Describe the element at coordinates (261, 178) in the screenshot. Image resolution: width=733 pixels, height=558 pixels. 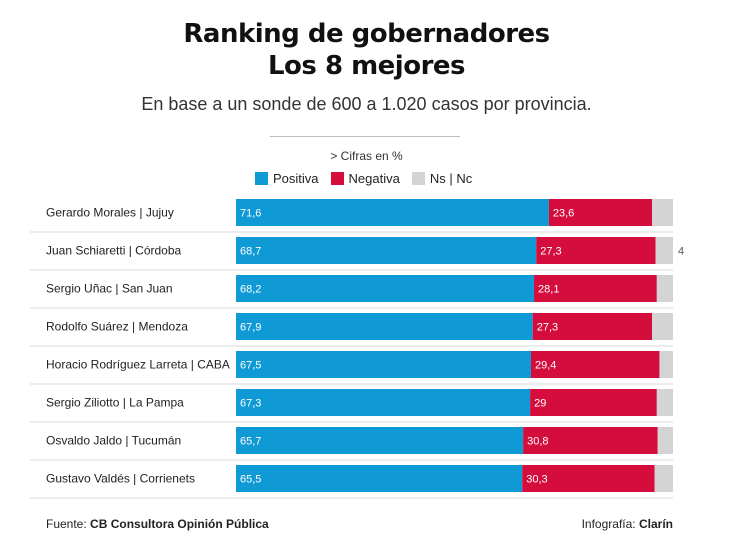
I see `legend-swatch-positiva` at that location.